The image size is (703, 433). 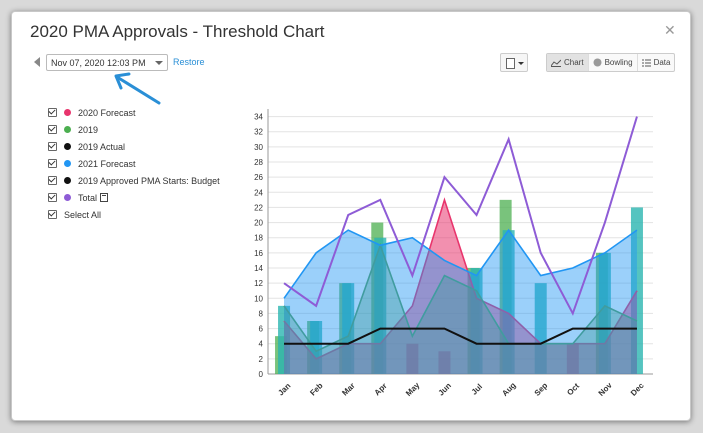 What do you see at coordinates (258, 253) in the screenshot?
I see `y-tick-label: 16` at bounding box center [258, 253].